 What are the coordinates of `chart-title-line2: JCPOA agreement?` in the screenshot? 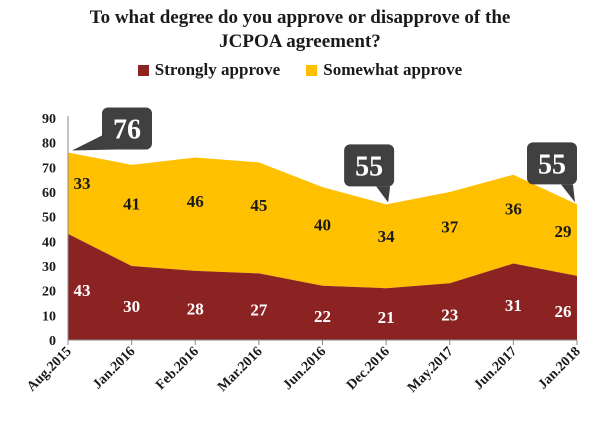 It's located at (300, 41).